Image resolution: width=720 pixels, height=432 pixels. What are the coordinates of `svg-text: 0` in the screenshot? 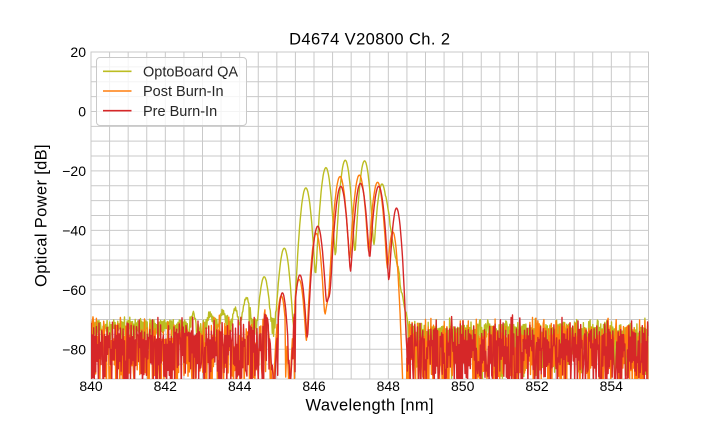 It's located at (82, 112).